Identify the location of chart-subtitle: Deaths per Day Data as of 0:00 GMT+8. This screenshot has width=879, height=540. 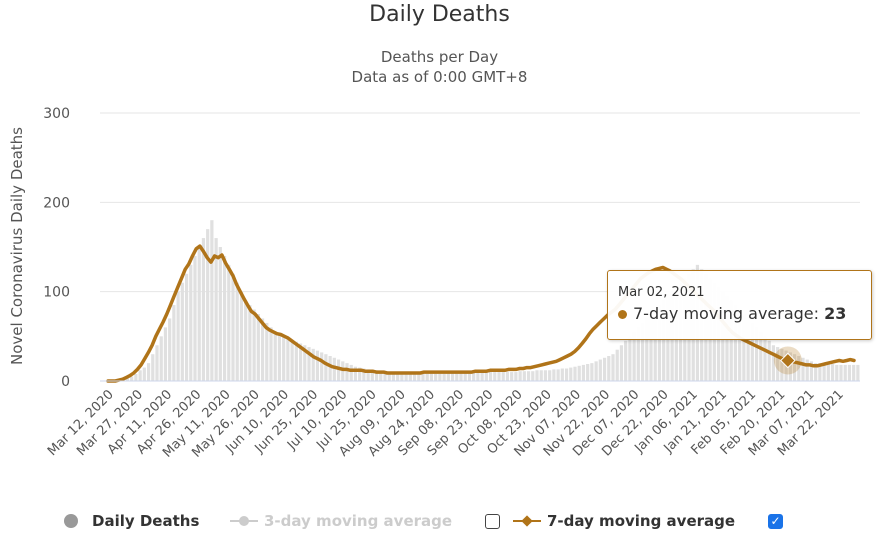
(439, 67).